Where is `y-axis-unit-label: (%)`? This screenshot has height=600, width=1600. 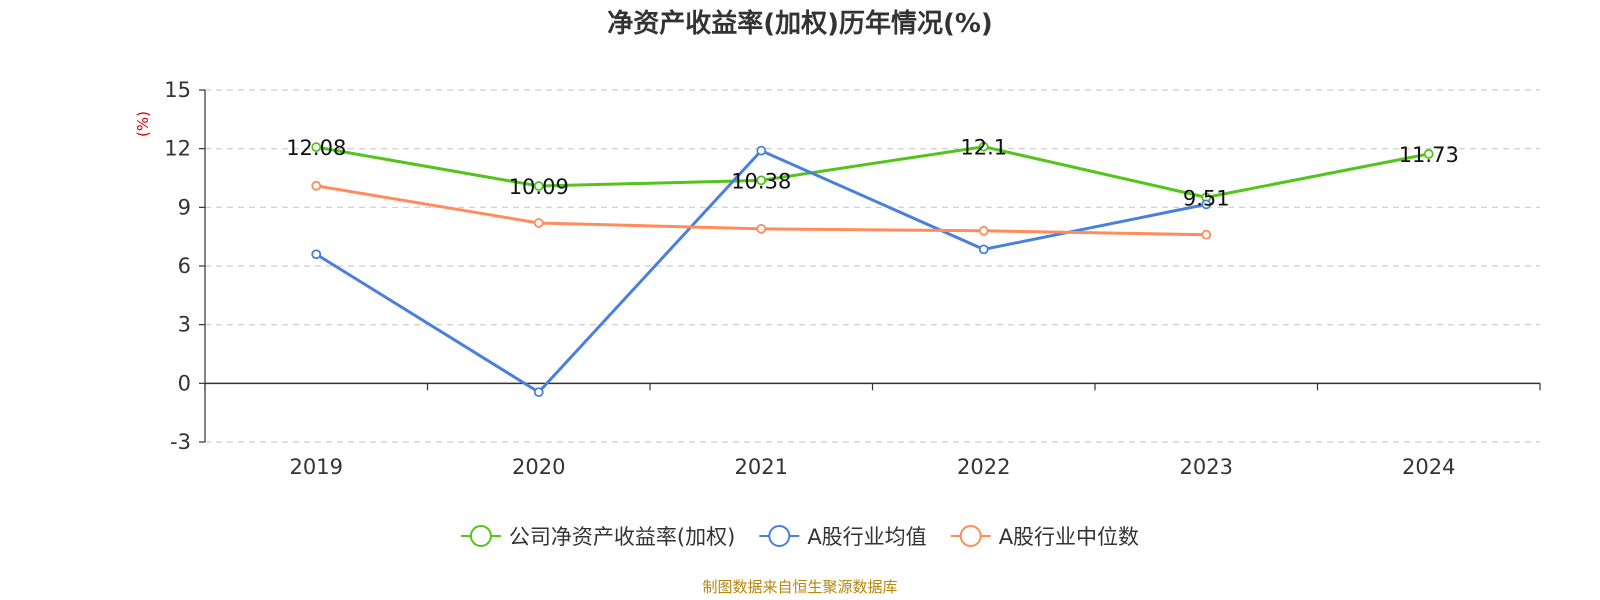 y-axis-unit-label: (%) is located at coordinates (143, 124).